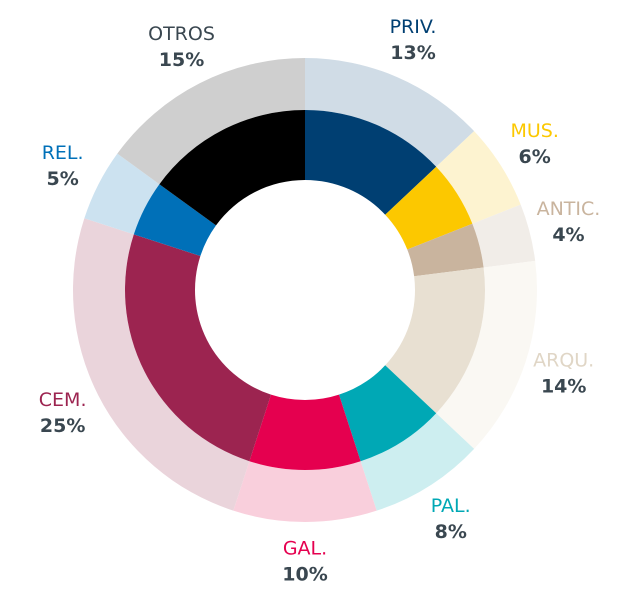 The height and width of the screenshot is (594, 639). I want to click on value-label: 25%, so click(62, 426).